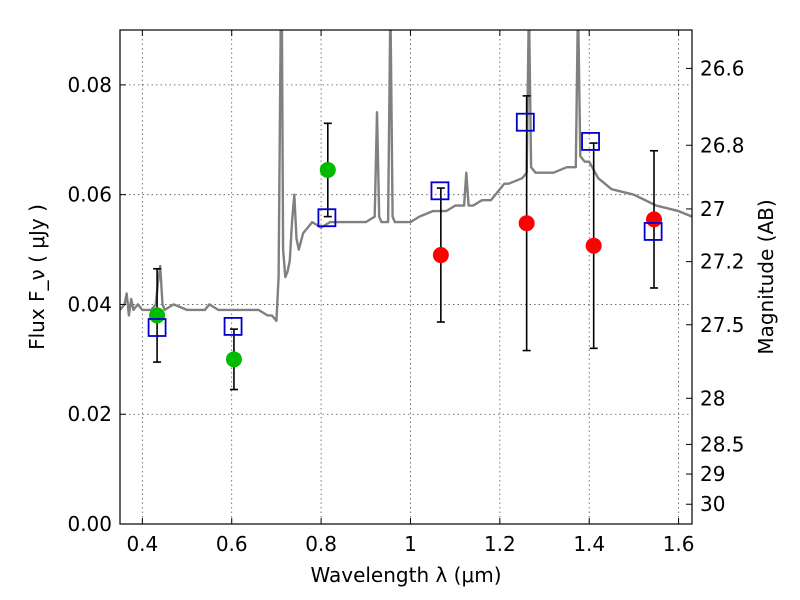 Image resolution: width=800 pixels, height=600 pixels. What do you see at coordinates (722, 145) in the screenshot?
I see `right-tick-label: 26.8` at bounding box center [722, 145].